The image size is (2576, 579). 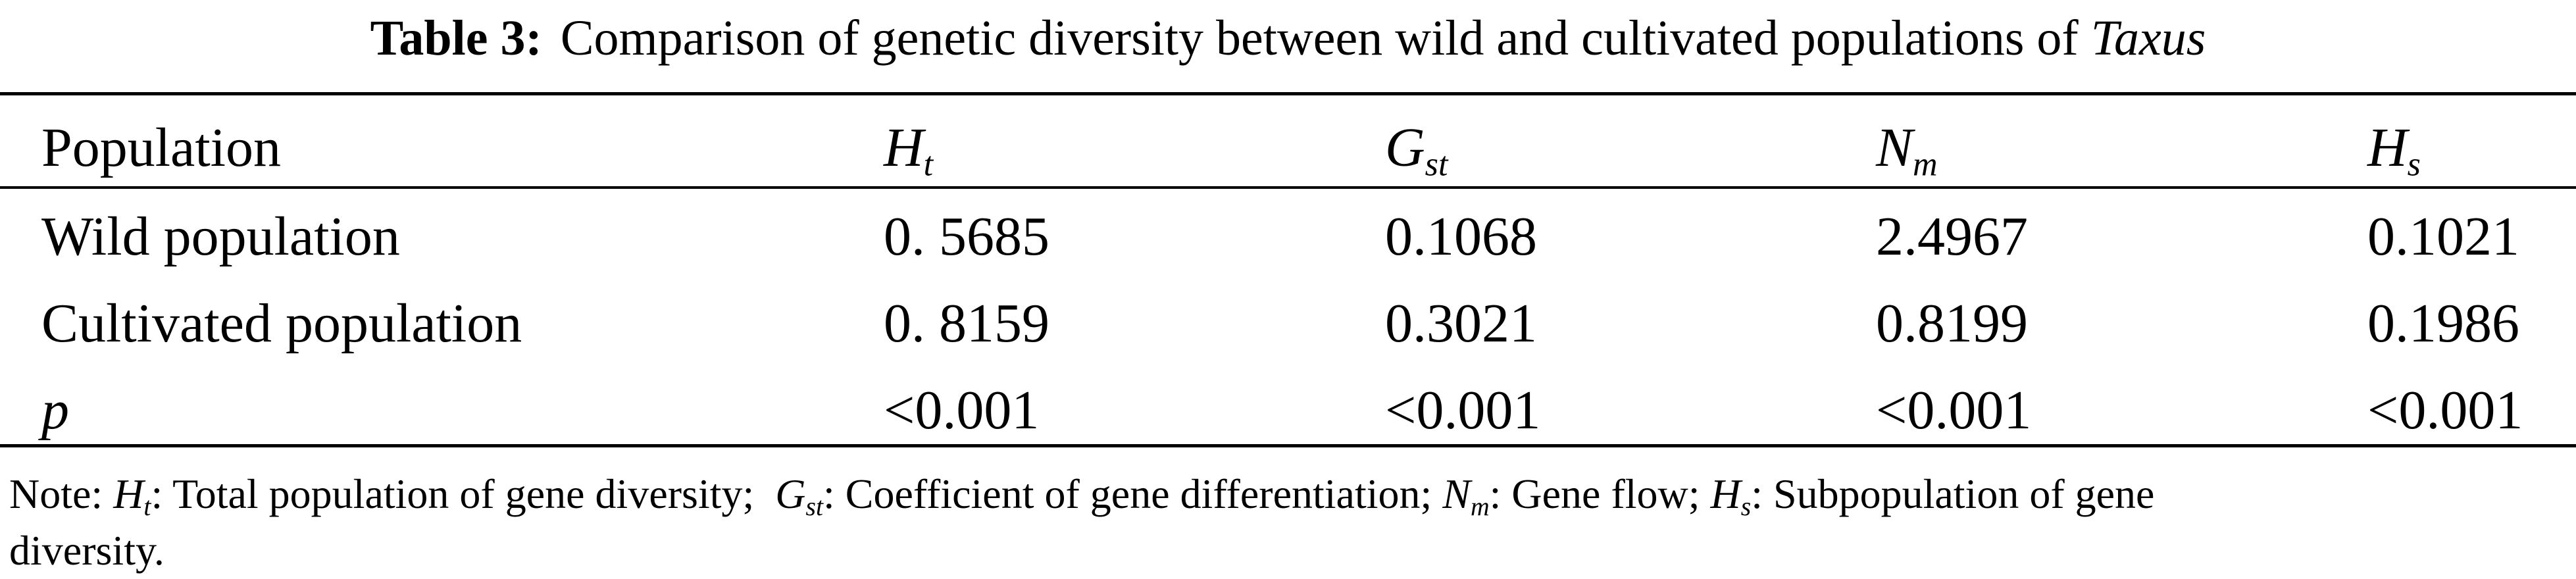 I want to click on column-header-gst-subscript: st, so click(x=1437, y=164).